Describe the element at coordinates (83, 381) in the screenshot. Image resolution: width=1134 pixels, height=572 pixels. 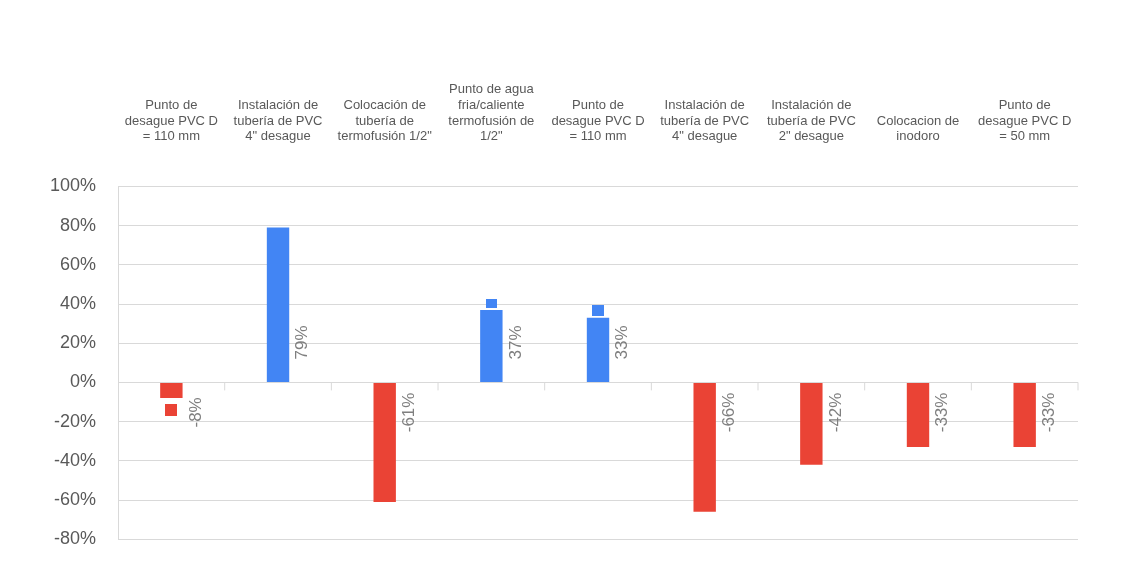
I see `y-tick-label: 0%` at that location.